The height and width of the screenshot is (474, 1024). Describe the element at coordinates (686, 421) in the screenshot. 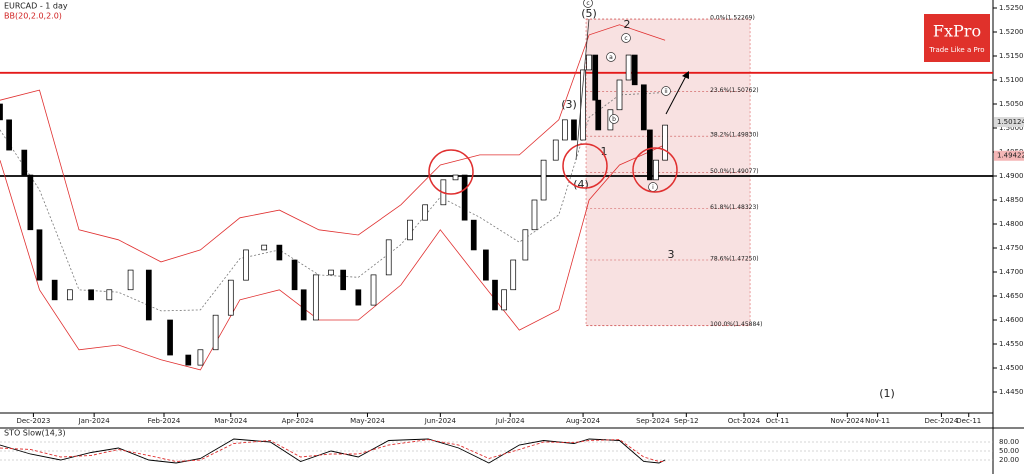

I see `x-tick-label: Sep-12` at that location.